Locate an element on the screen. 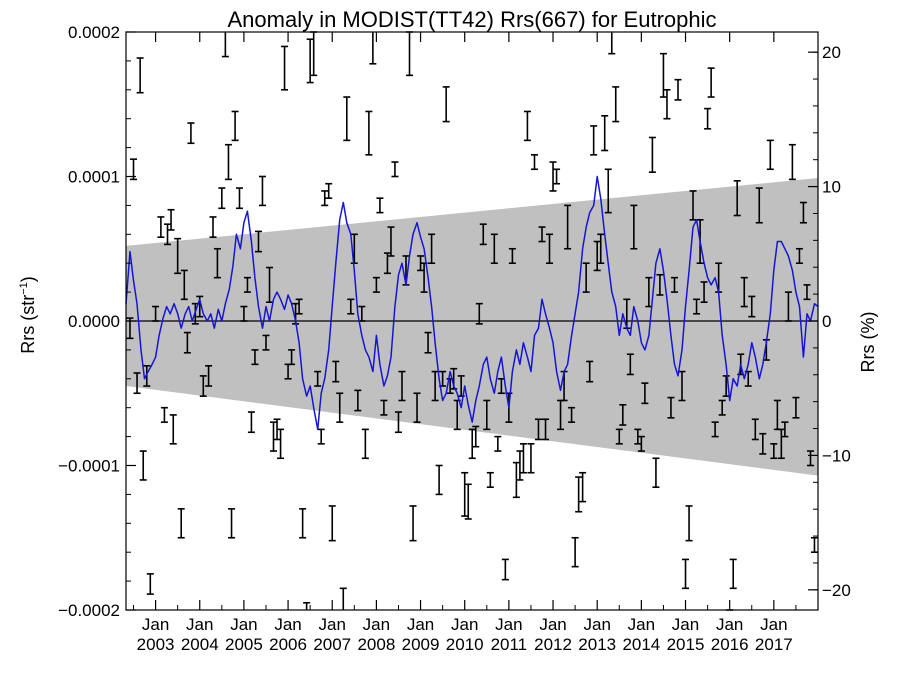 This screenshot has height=675, width=900. x-tick-year: 2006 is located at coordinates (288, 644).